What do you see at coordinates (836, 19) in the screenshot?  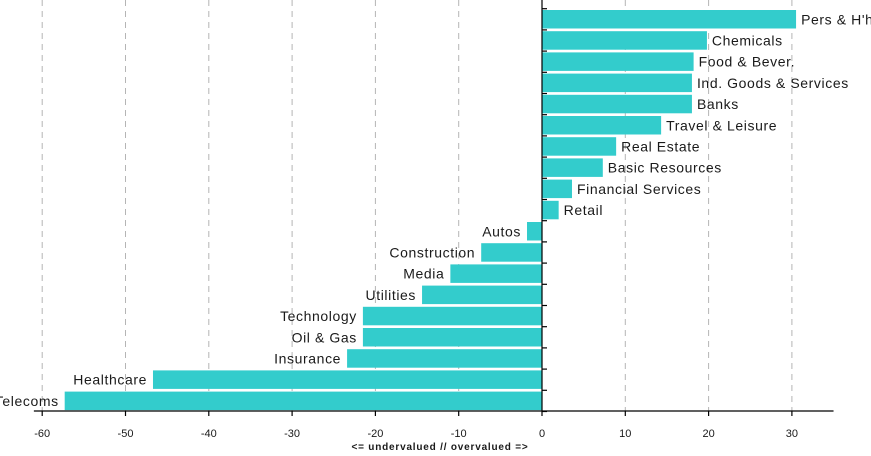 I see `category-label-0: Pers & H'hold Goods` at bounding box center [836, 19].